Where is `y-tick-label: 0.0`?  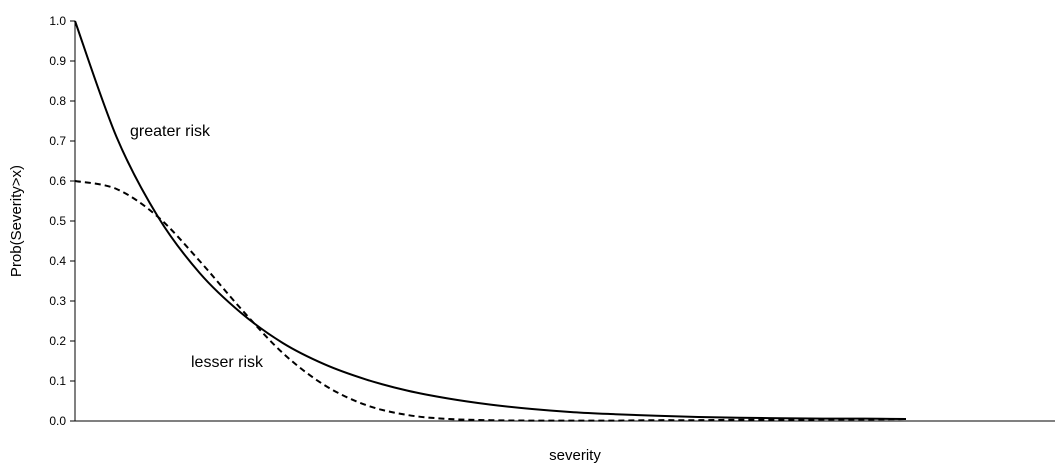 y-tick-label: 0.0 is located at coordinates (57, 421).